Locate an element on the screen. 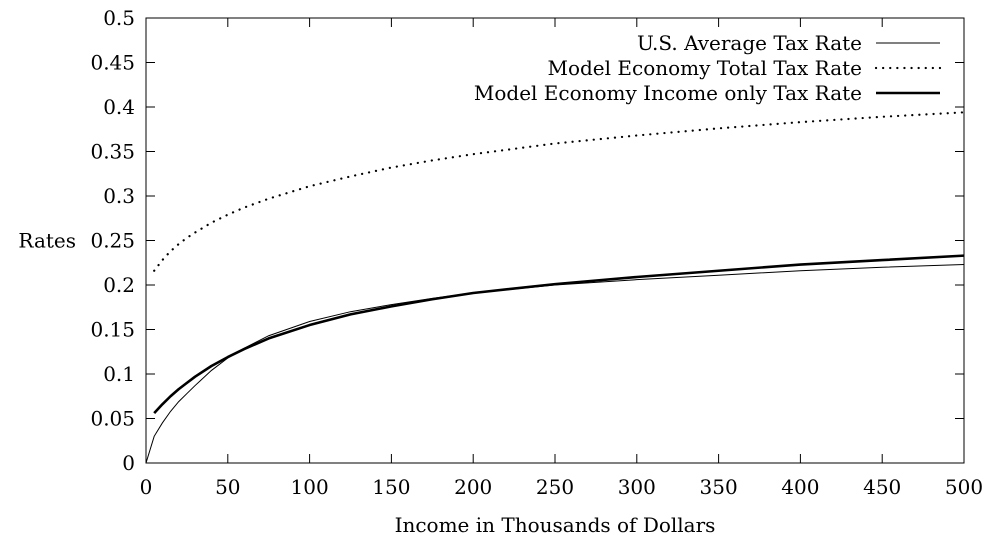 This screenshot has width=985, height=540. legend-label-3: Model Economy Income only Tax Rate is located at coordinates (668, 93).